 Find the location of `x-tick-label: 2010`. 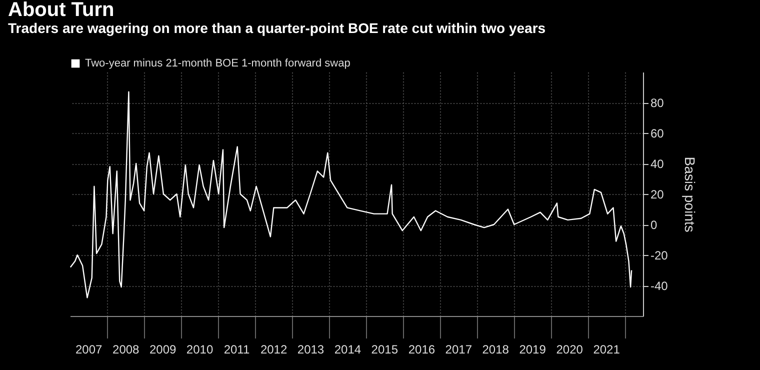

x-tick-label: 2010 is located at coordinates (200, 349).